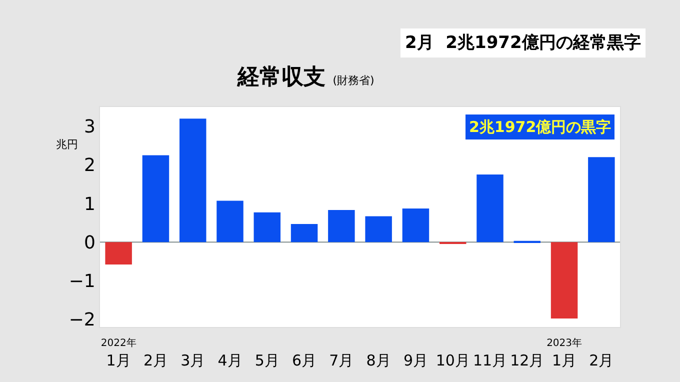  I want to click on y-tick-label: 2, so click(90, 165).